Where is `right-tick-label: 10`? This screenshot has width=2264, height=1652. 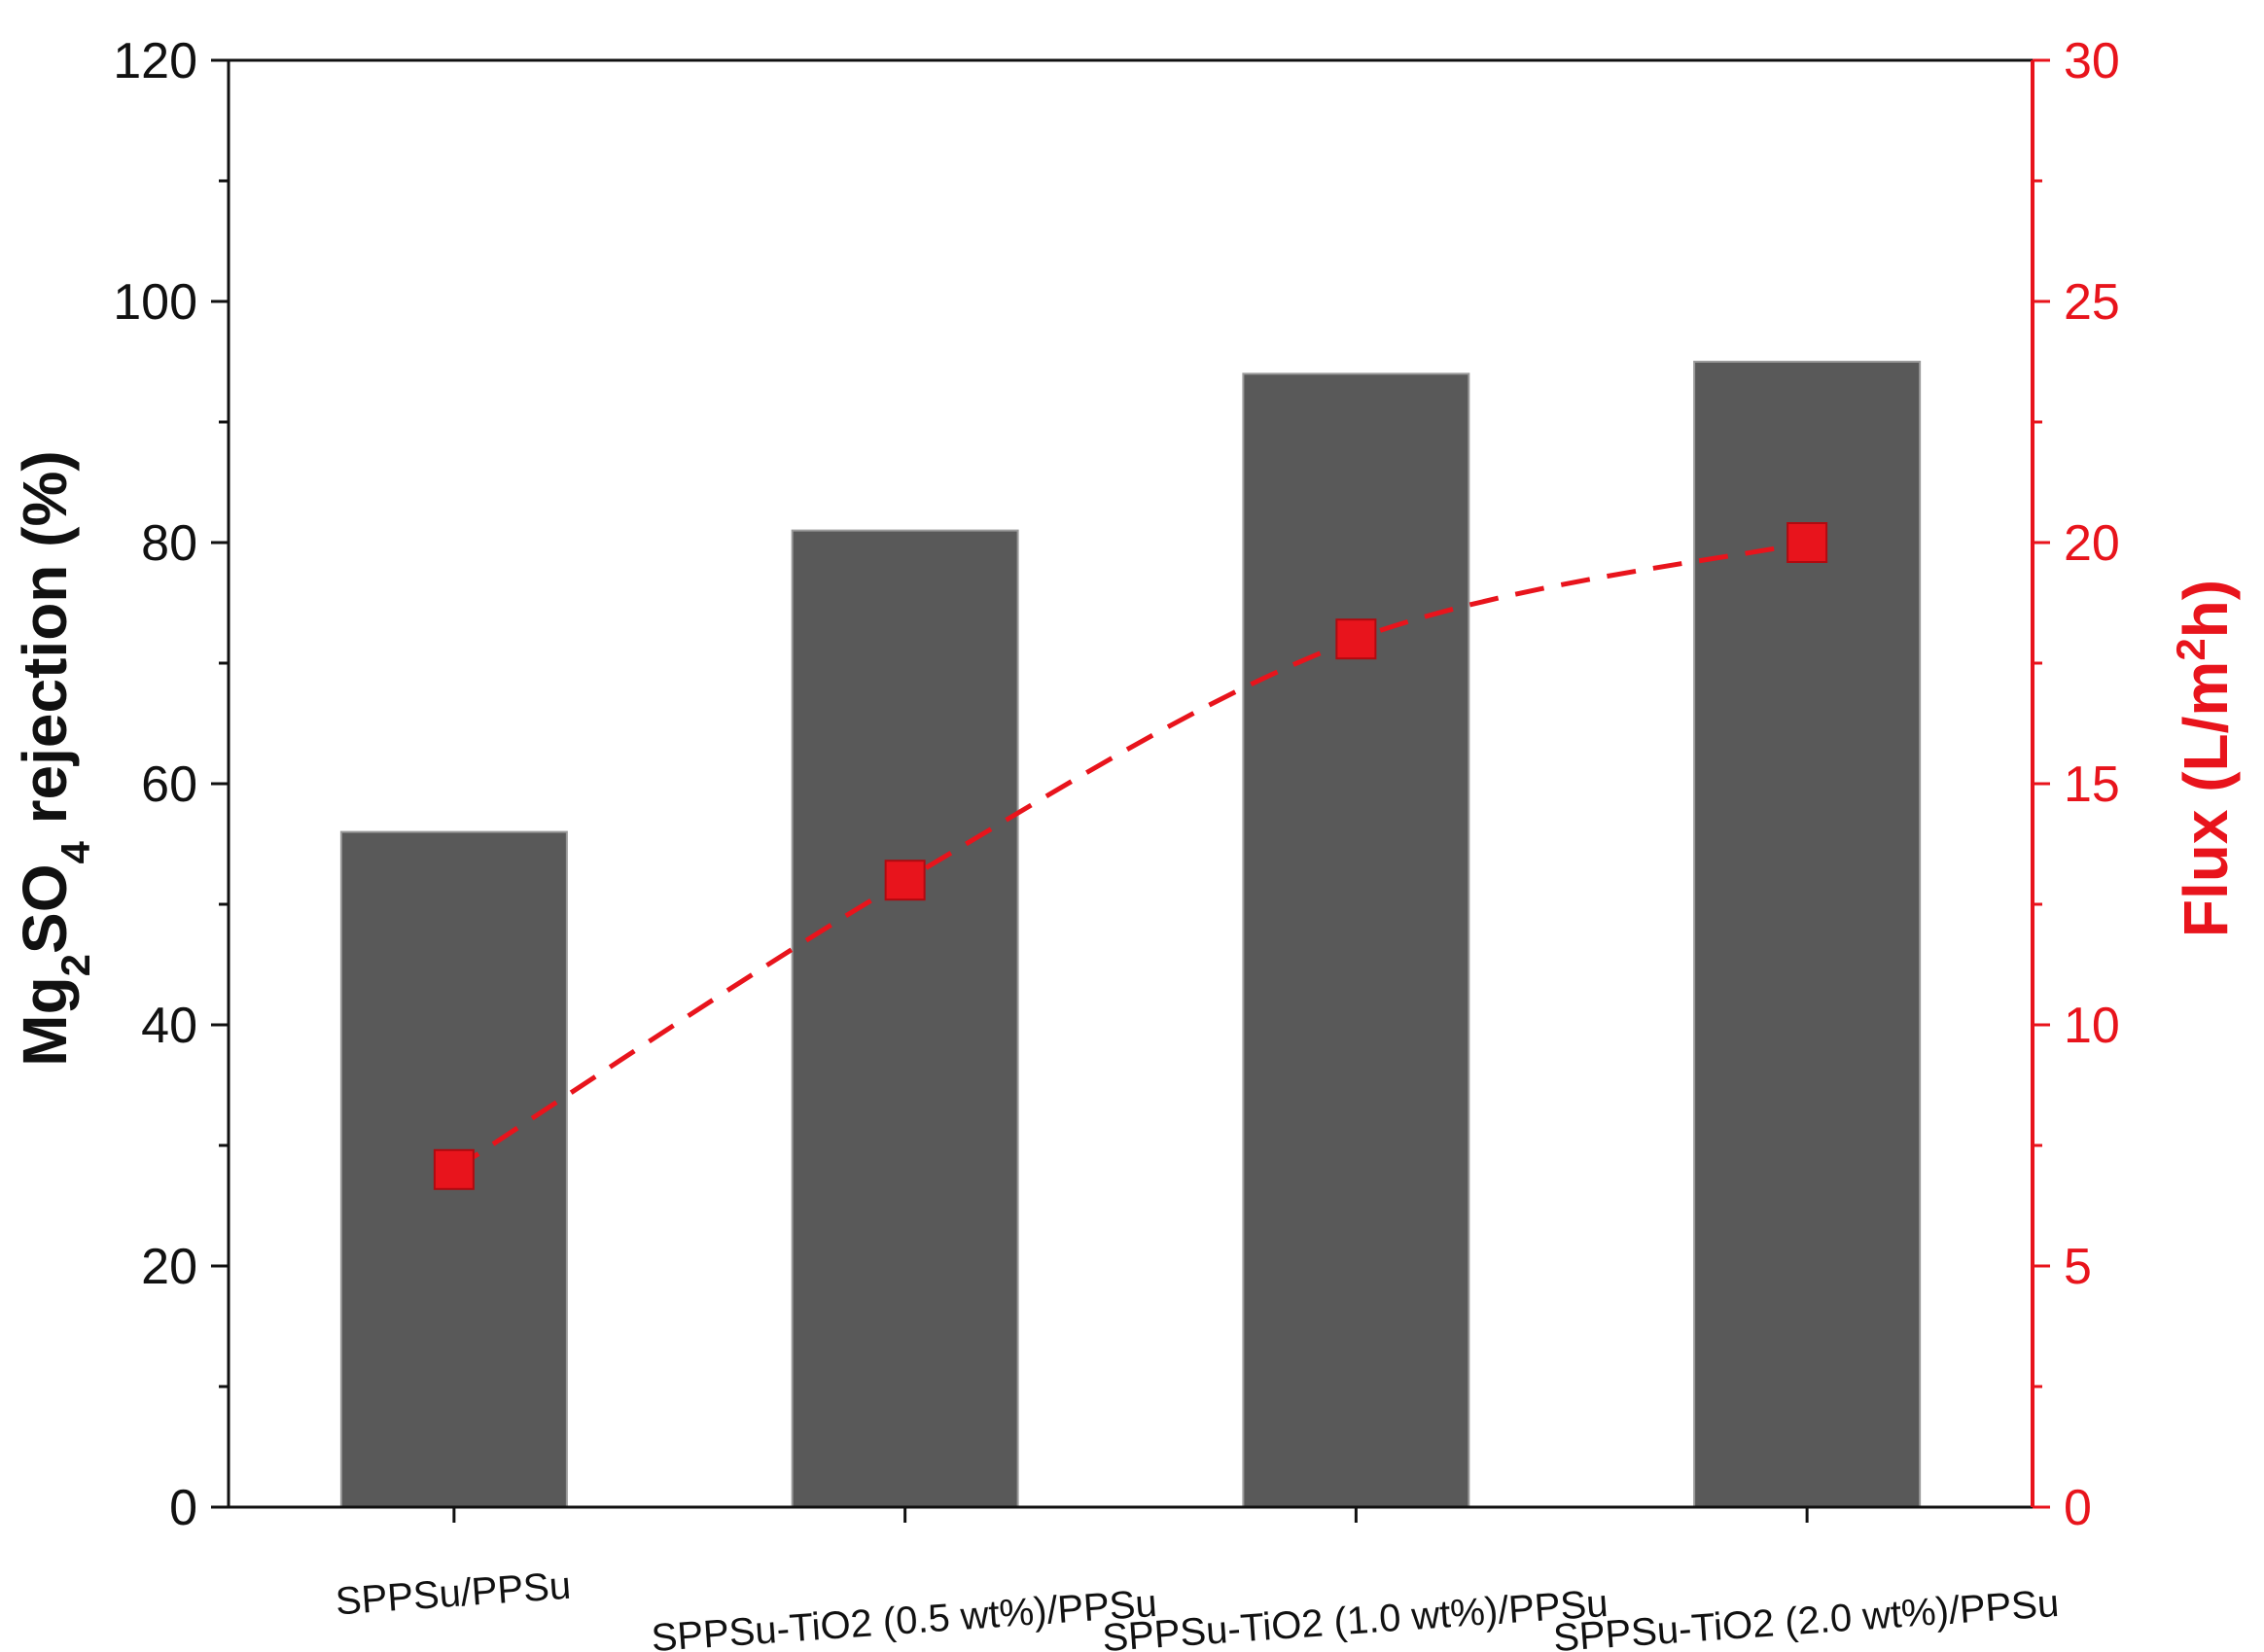
right-tick-label: 10 is located at coordinates (2092, 1026).